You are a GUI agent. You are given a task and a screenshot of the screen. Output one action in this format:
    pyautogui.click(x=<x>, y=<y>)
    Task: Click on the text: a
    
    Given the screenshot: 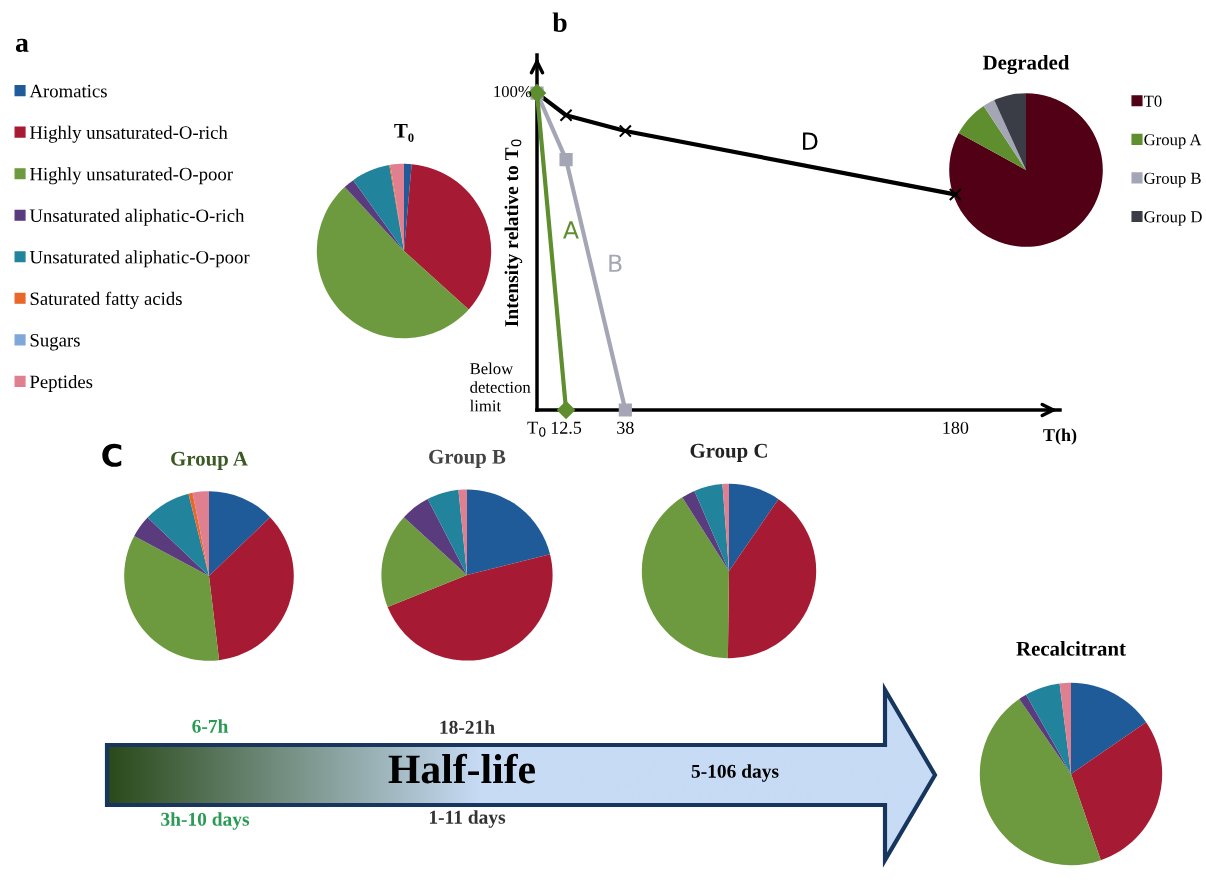 What is the action you would take?
    pyautogui.click(x=22, y=45)
    